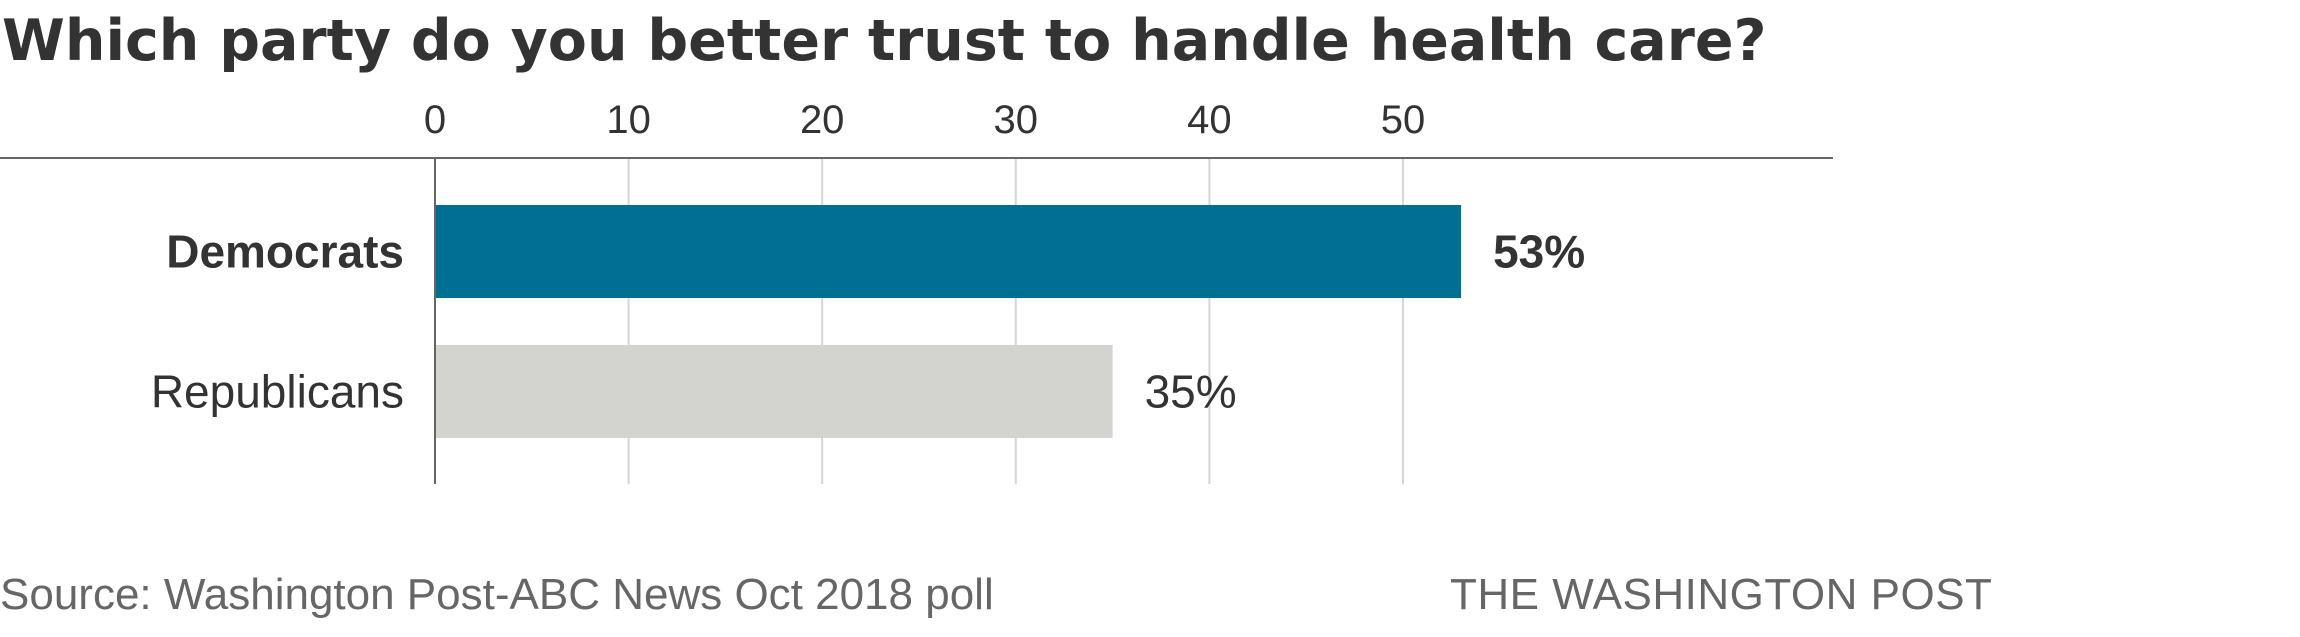 This screenshot has height=637, width=2300. What do you see at coordinates (628, 120) in the screenshot?
I see `x-tick-label: 10` at bounding box center [628, 120].